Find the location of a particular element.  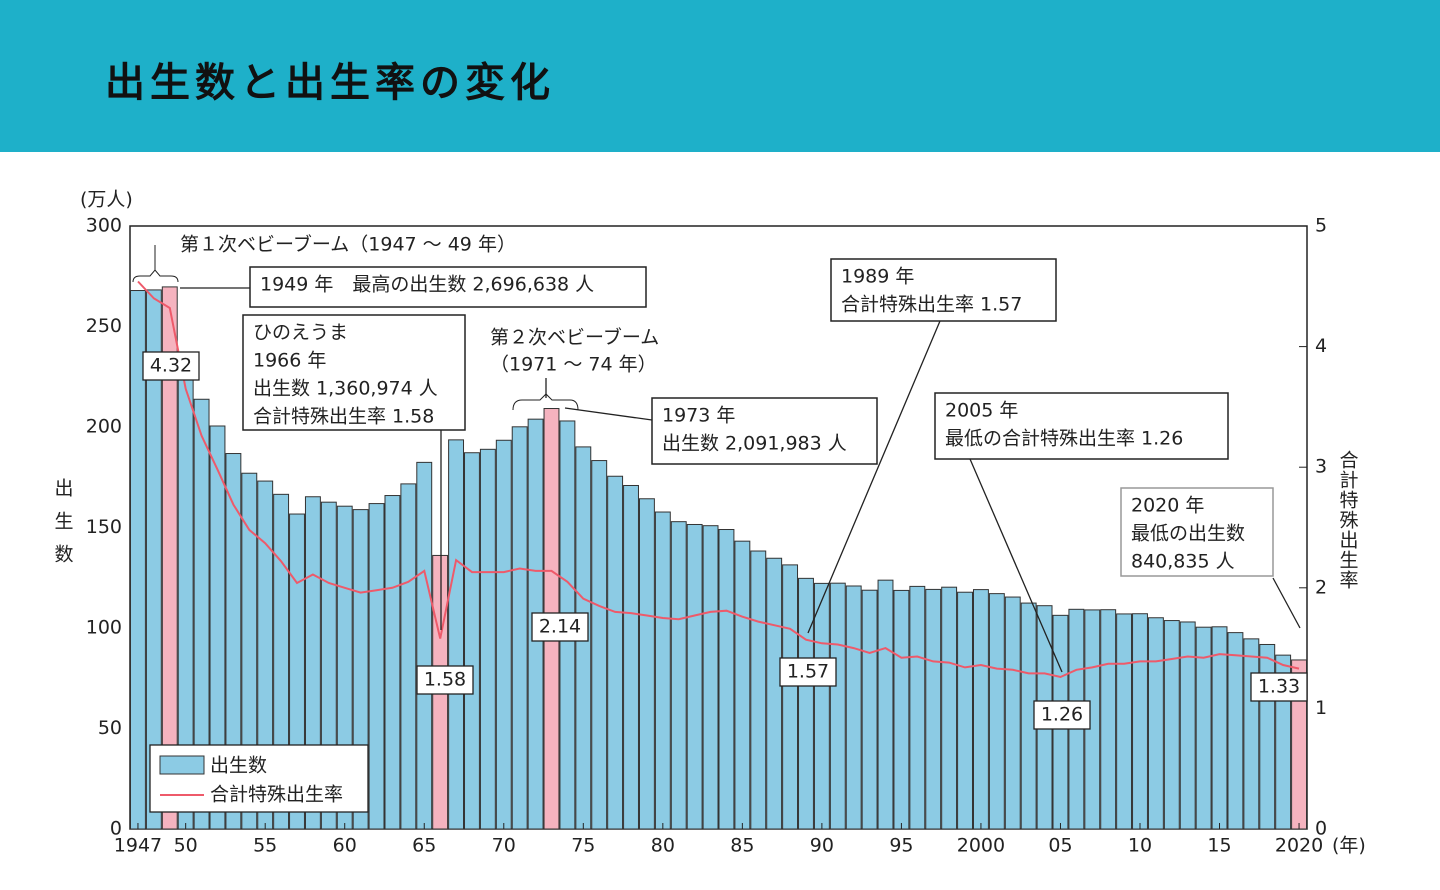

x-tick-label: 60 is located at coordinates (345, 846).